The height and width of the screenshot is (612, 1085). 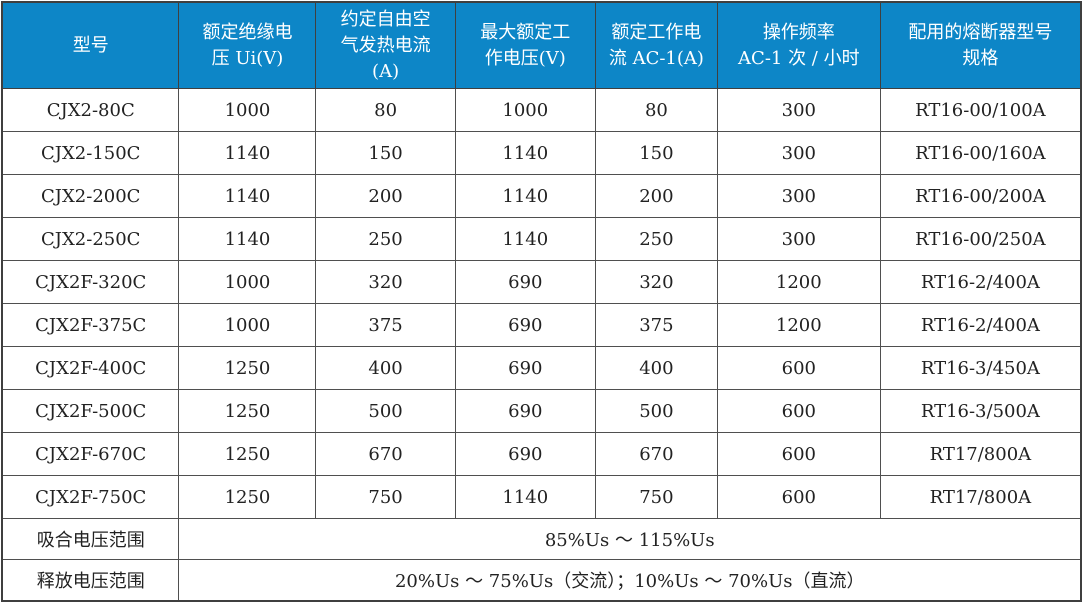 I want to click on header-label: (A), so click(x=386, y=71).